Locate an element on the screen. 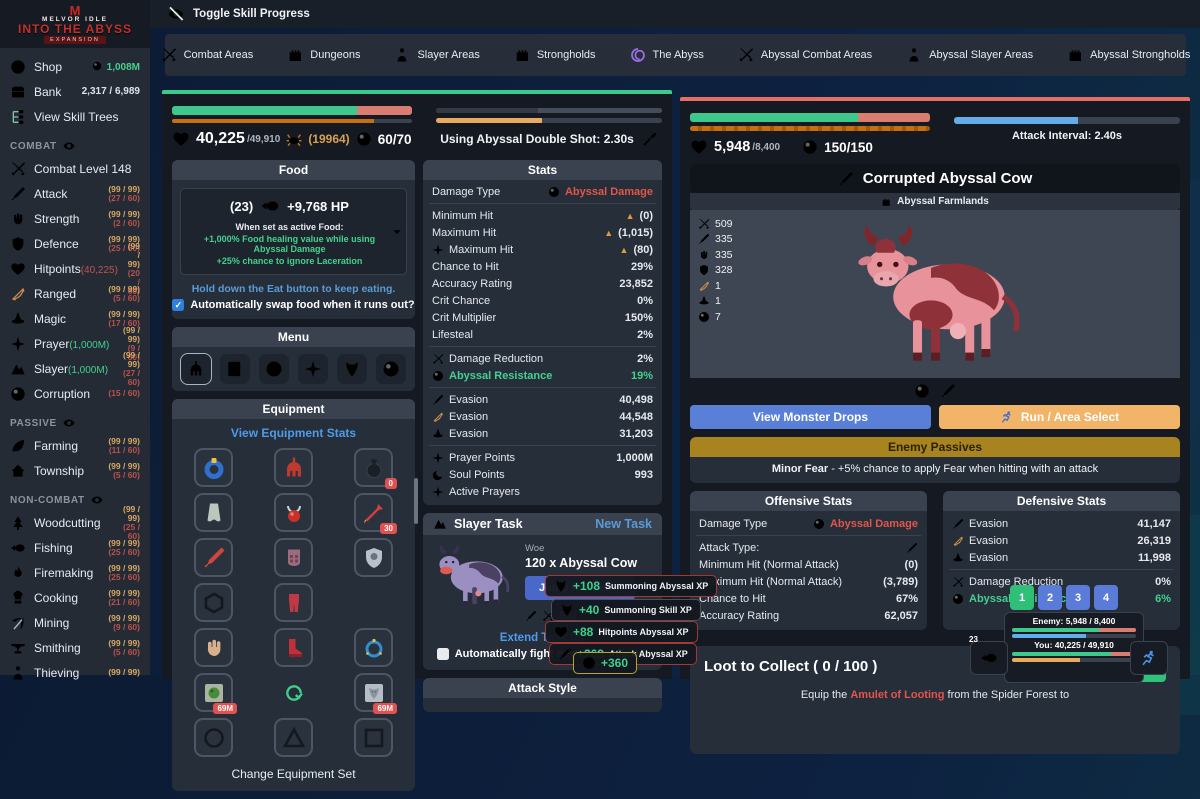 Image resolution: width=1200 pixels, height=799 pixels. tab-abyssal-combat-areas: Abyssal Combat Areas is located at coordinates (805, 55).